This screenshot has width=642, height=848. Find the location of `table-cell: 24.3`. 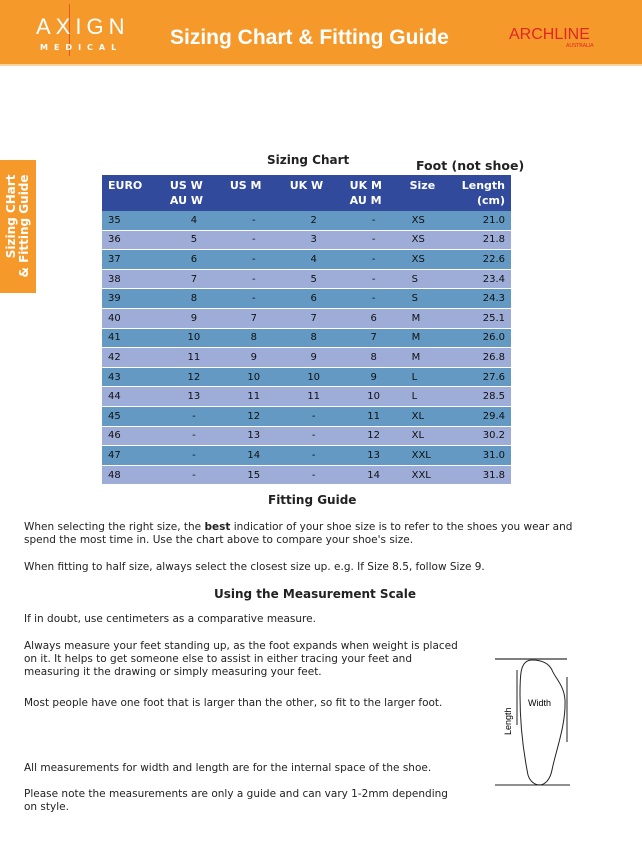

table-cell: 24.3 is located at coordinates (483, 298).